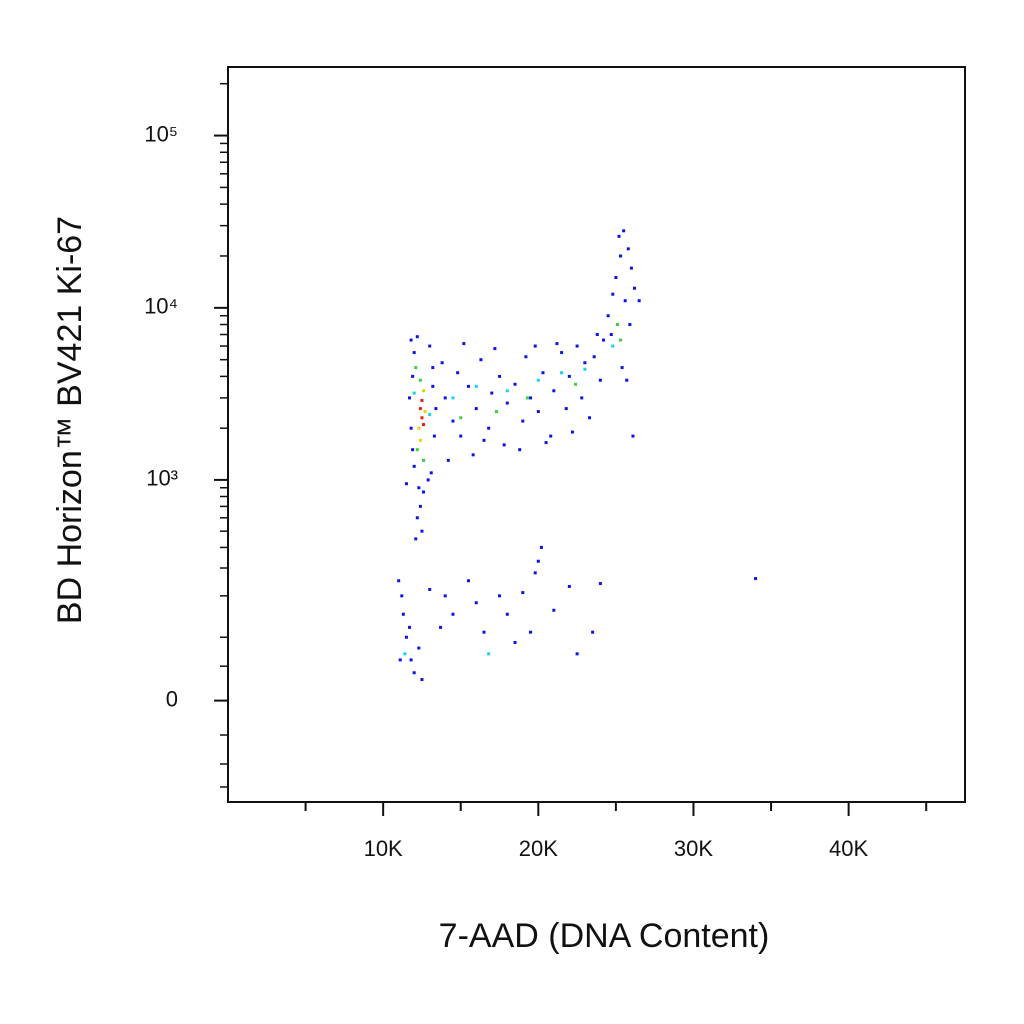 This screenshot has height=1024, width=1024. I want to click on x-tick-label: 30K, so click(693, 848).